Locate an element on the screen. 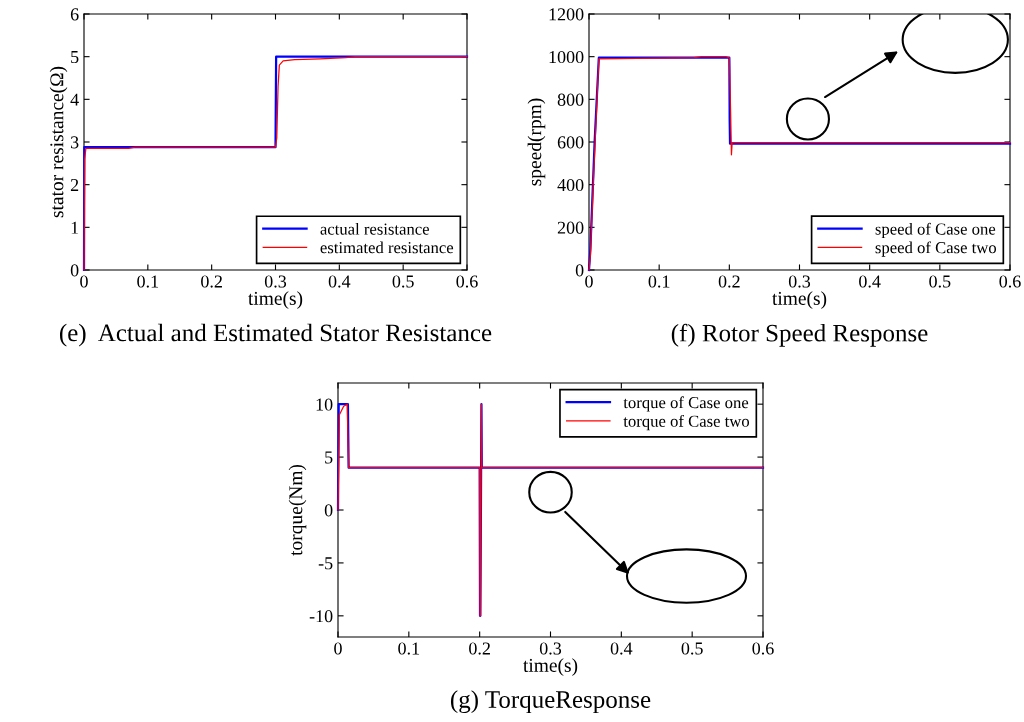 The width and height of the screenshot is (1024, 722). text: (f) Rotor Speed Response is located at coordinates (799, 335).